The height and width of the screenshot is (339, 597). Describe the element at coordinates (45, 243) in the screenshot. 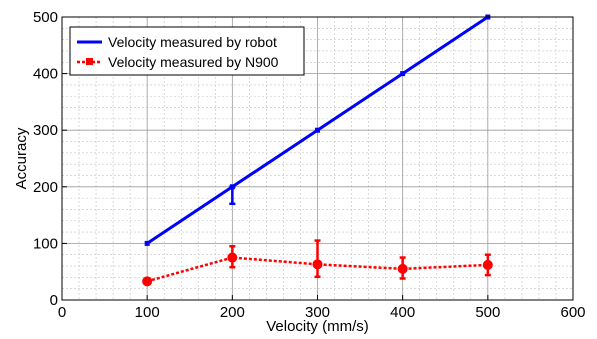

I see `y-tick-label: 100` at that location.